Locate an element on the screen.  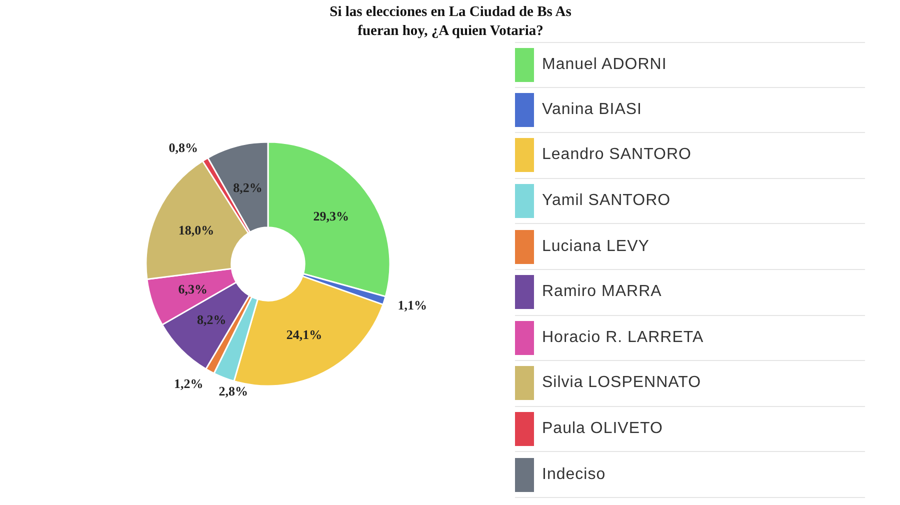
data-label: 1,1% is located at coordinates (412, 304).